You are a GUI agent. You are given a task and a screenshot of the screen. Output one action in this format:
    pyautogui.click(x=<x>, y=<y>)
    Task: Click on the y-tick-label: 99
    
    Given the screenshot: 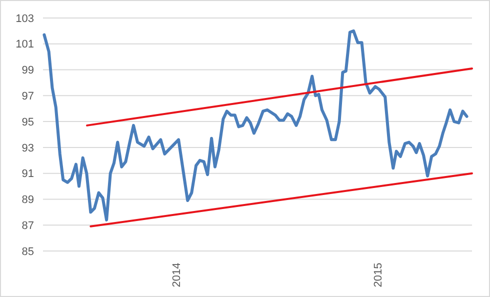 What is the action you would take?
    pyautogui.click(x=28, y=70)
    